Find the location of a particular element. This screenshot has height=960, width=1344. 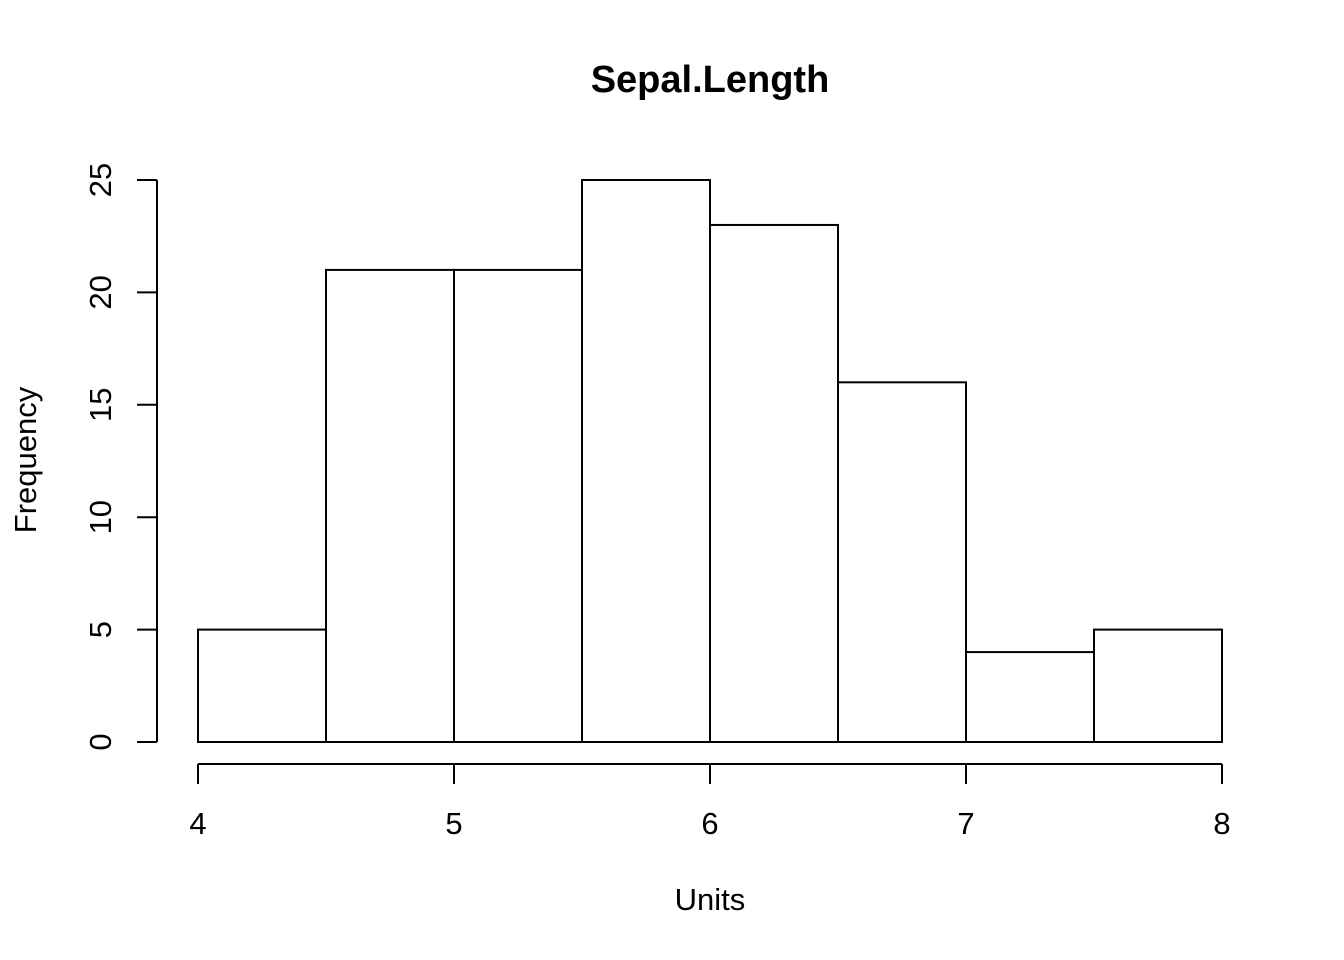

y-tick-label-2: 10 is located at coordinates (100, 517).